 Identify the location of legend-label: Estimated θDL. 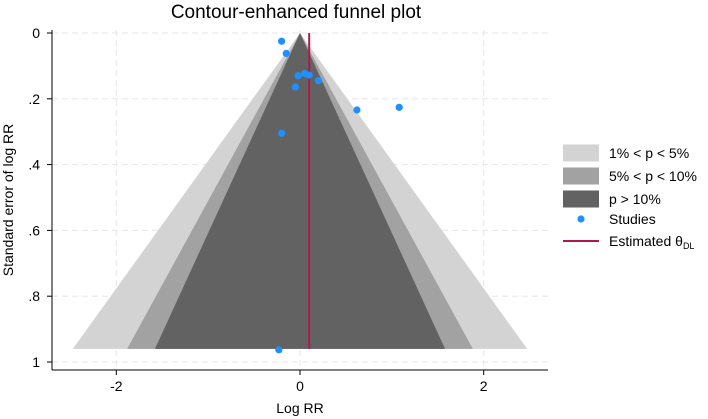
(651, 242).